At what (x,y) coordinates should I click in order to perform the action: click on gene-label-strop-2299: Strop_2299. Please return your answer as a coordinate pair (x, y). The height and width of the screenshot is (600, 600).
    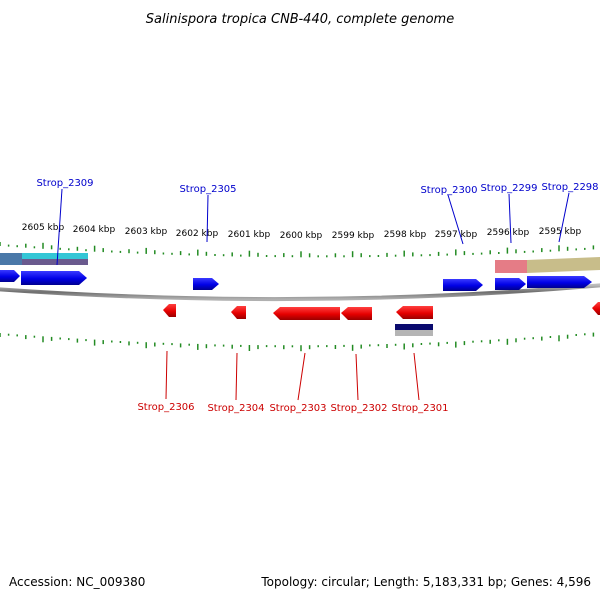
    Looking at the image, I should click on (508, 188).